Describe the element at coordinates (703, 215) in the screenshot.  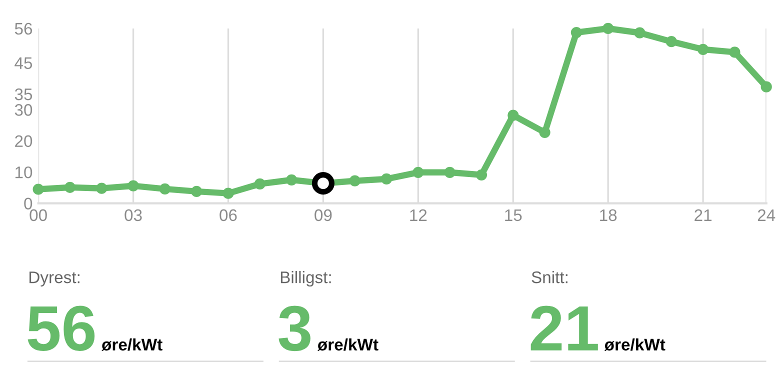
I see `x-tick-label: 21` at that location.